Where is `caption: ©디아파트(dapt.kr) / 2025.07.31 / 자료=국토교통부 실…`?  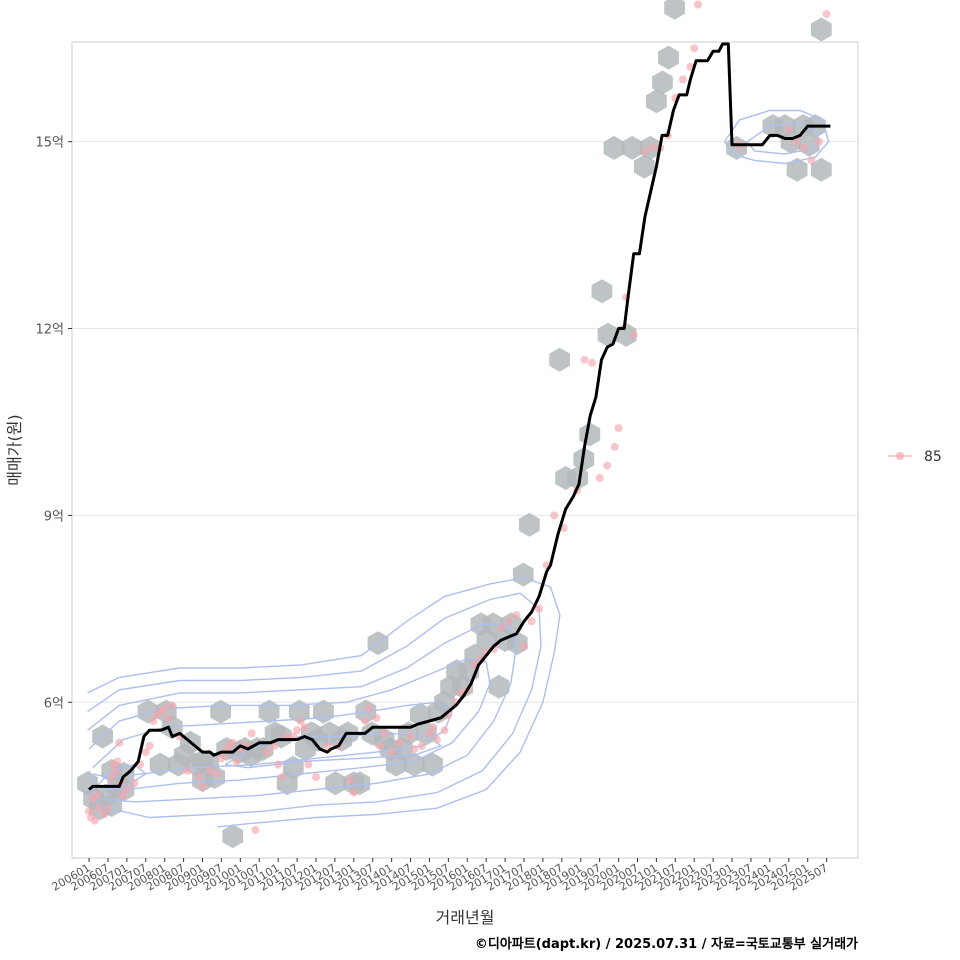
caption: ©디아파트(dapt.kr) / 2025.07.31 / 자료=국토교통부 실… is located at coordinates (666, 944).